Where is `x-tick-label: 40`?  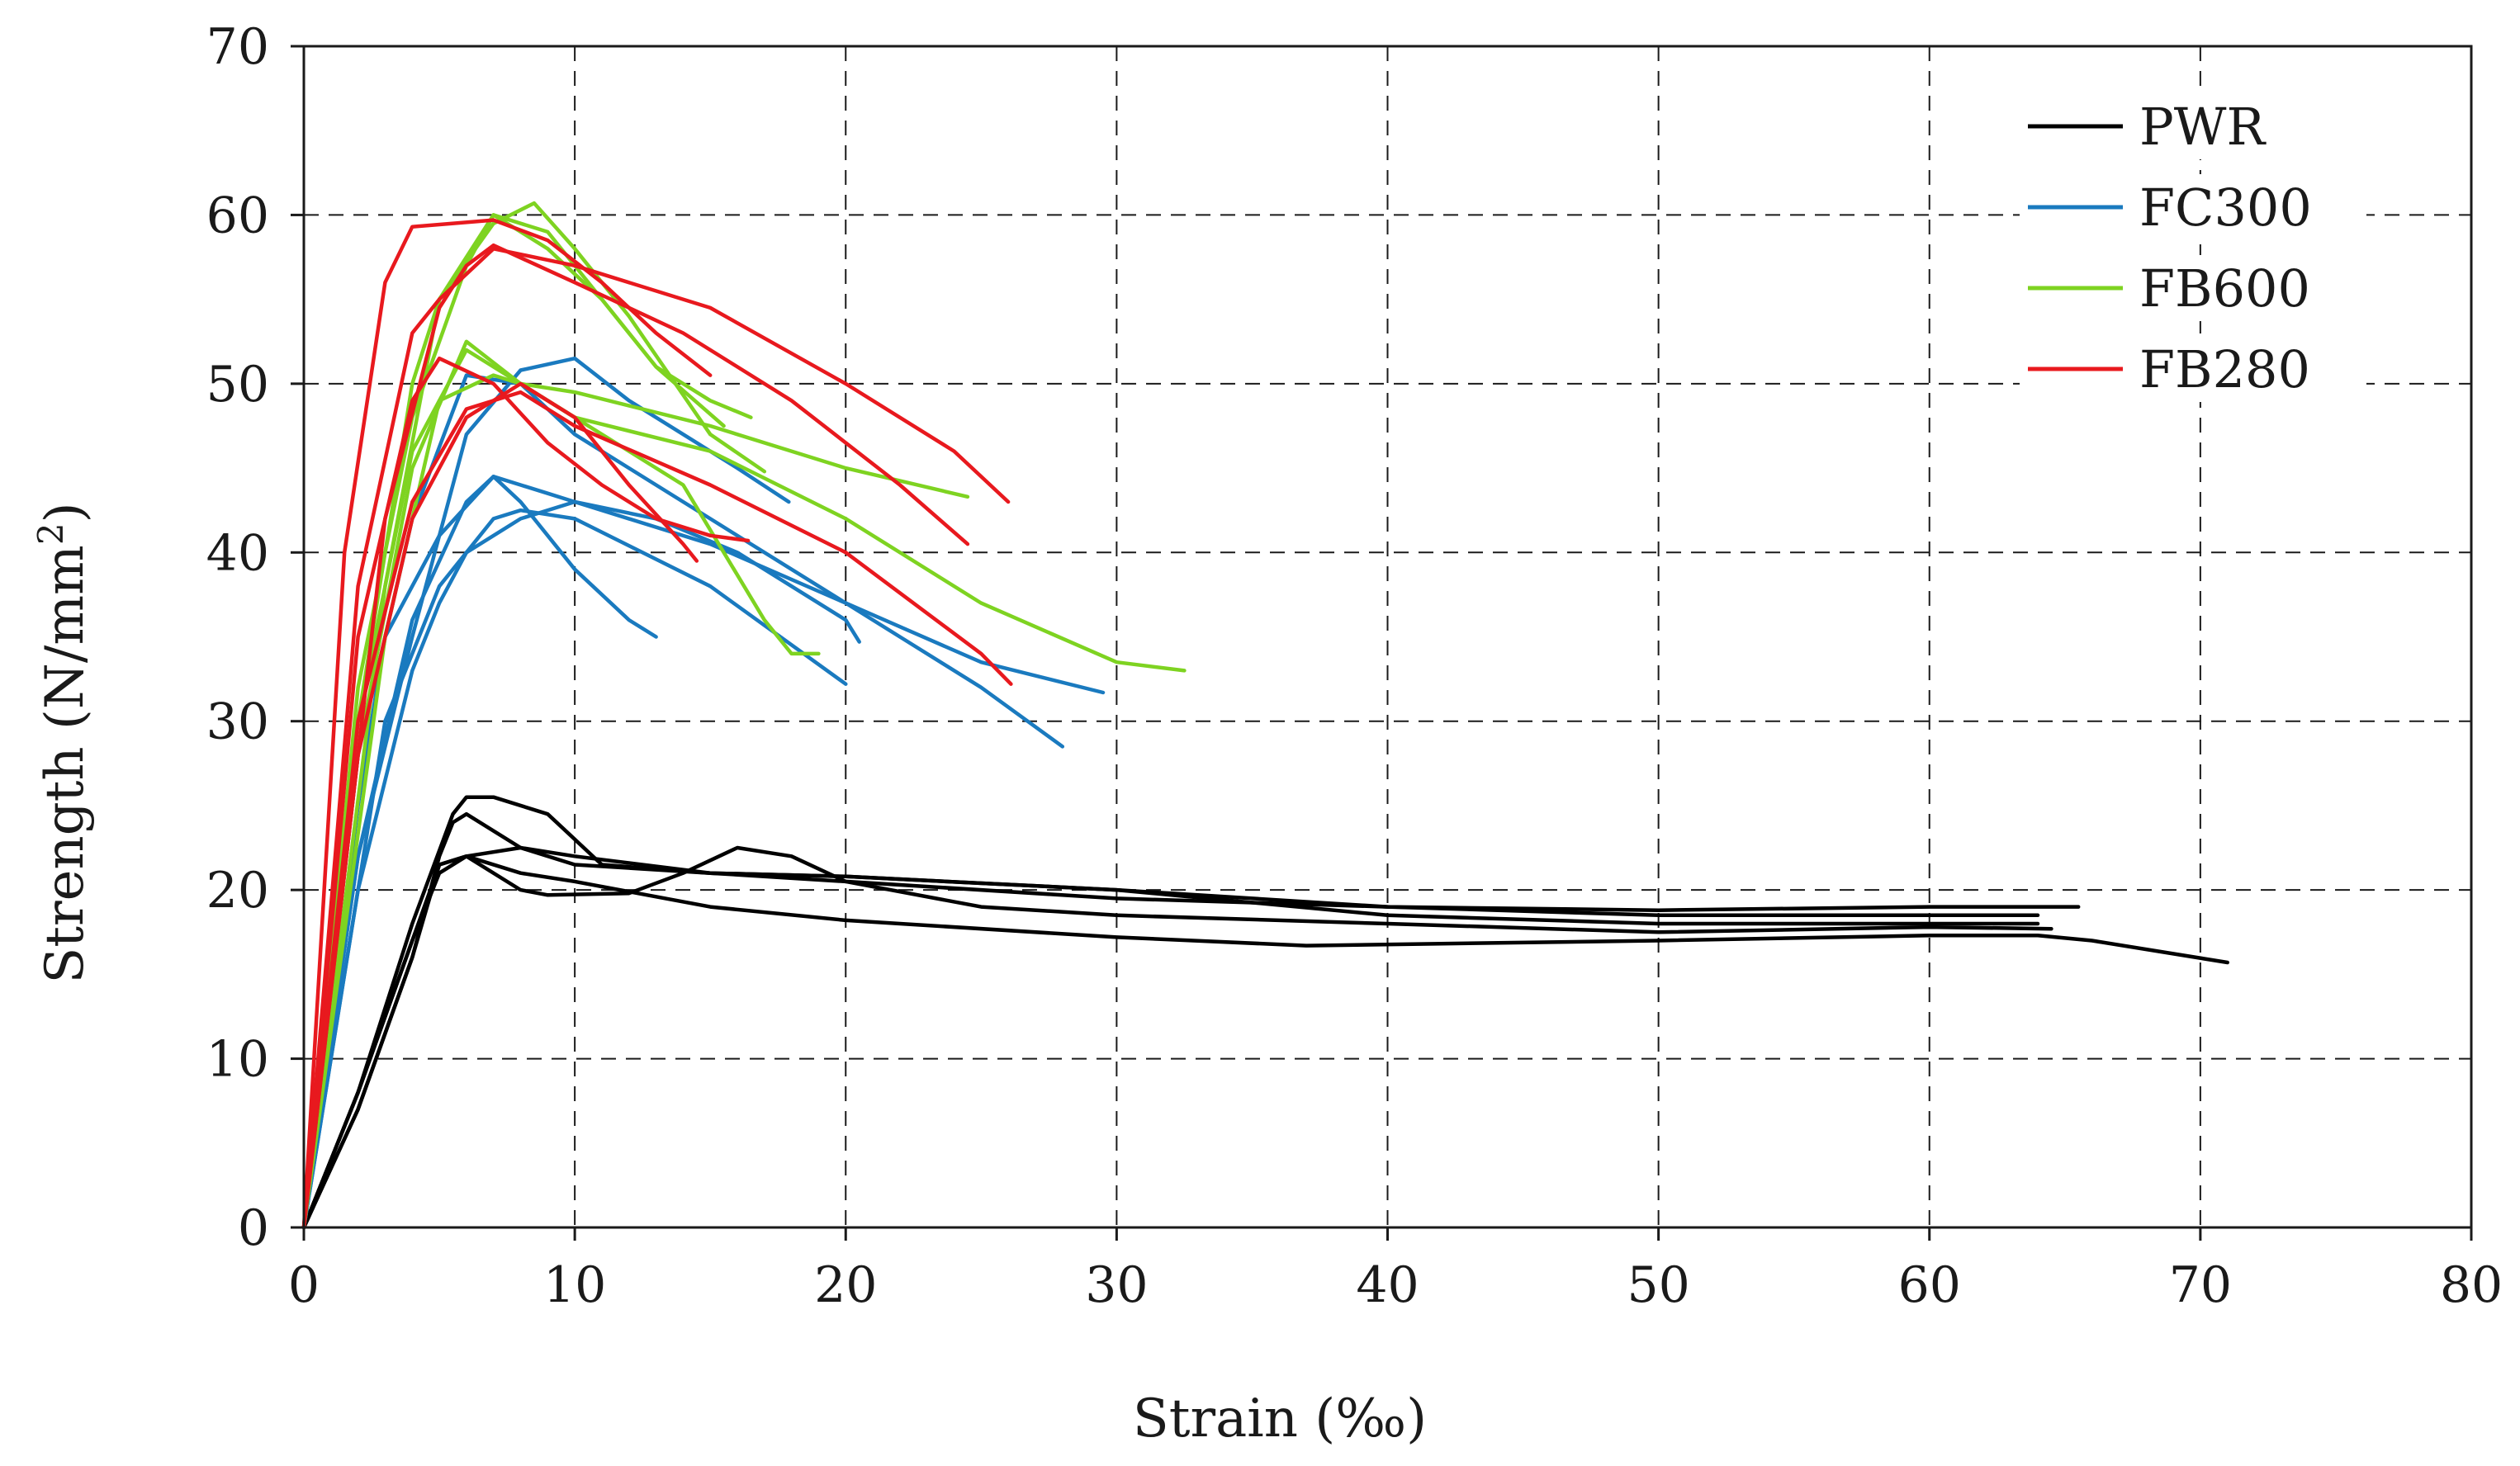
x-tick-label: 40 is located at coordinates (1387, 1285).